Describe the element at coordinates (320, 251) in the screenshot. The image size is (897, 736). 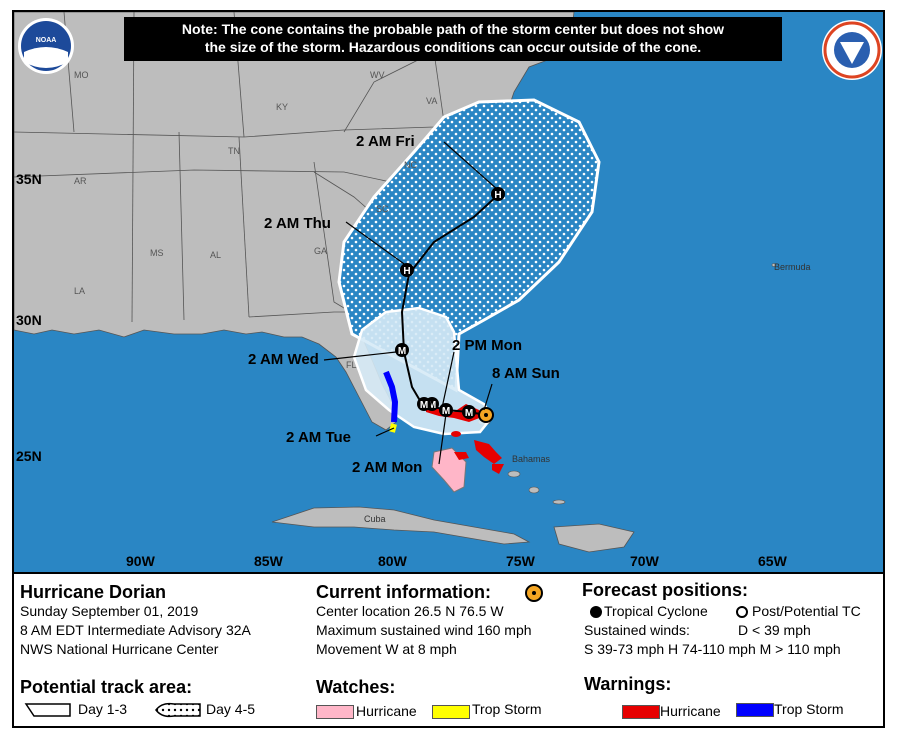
I see `svg-text: GA` at that location.